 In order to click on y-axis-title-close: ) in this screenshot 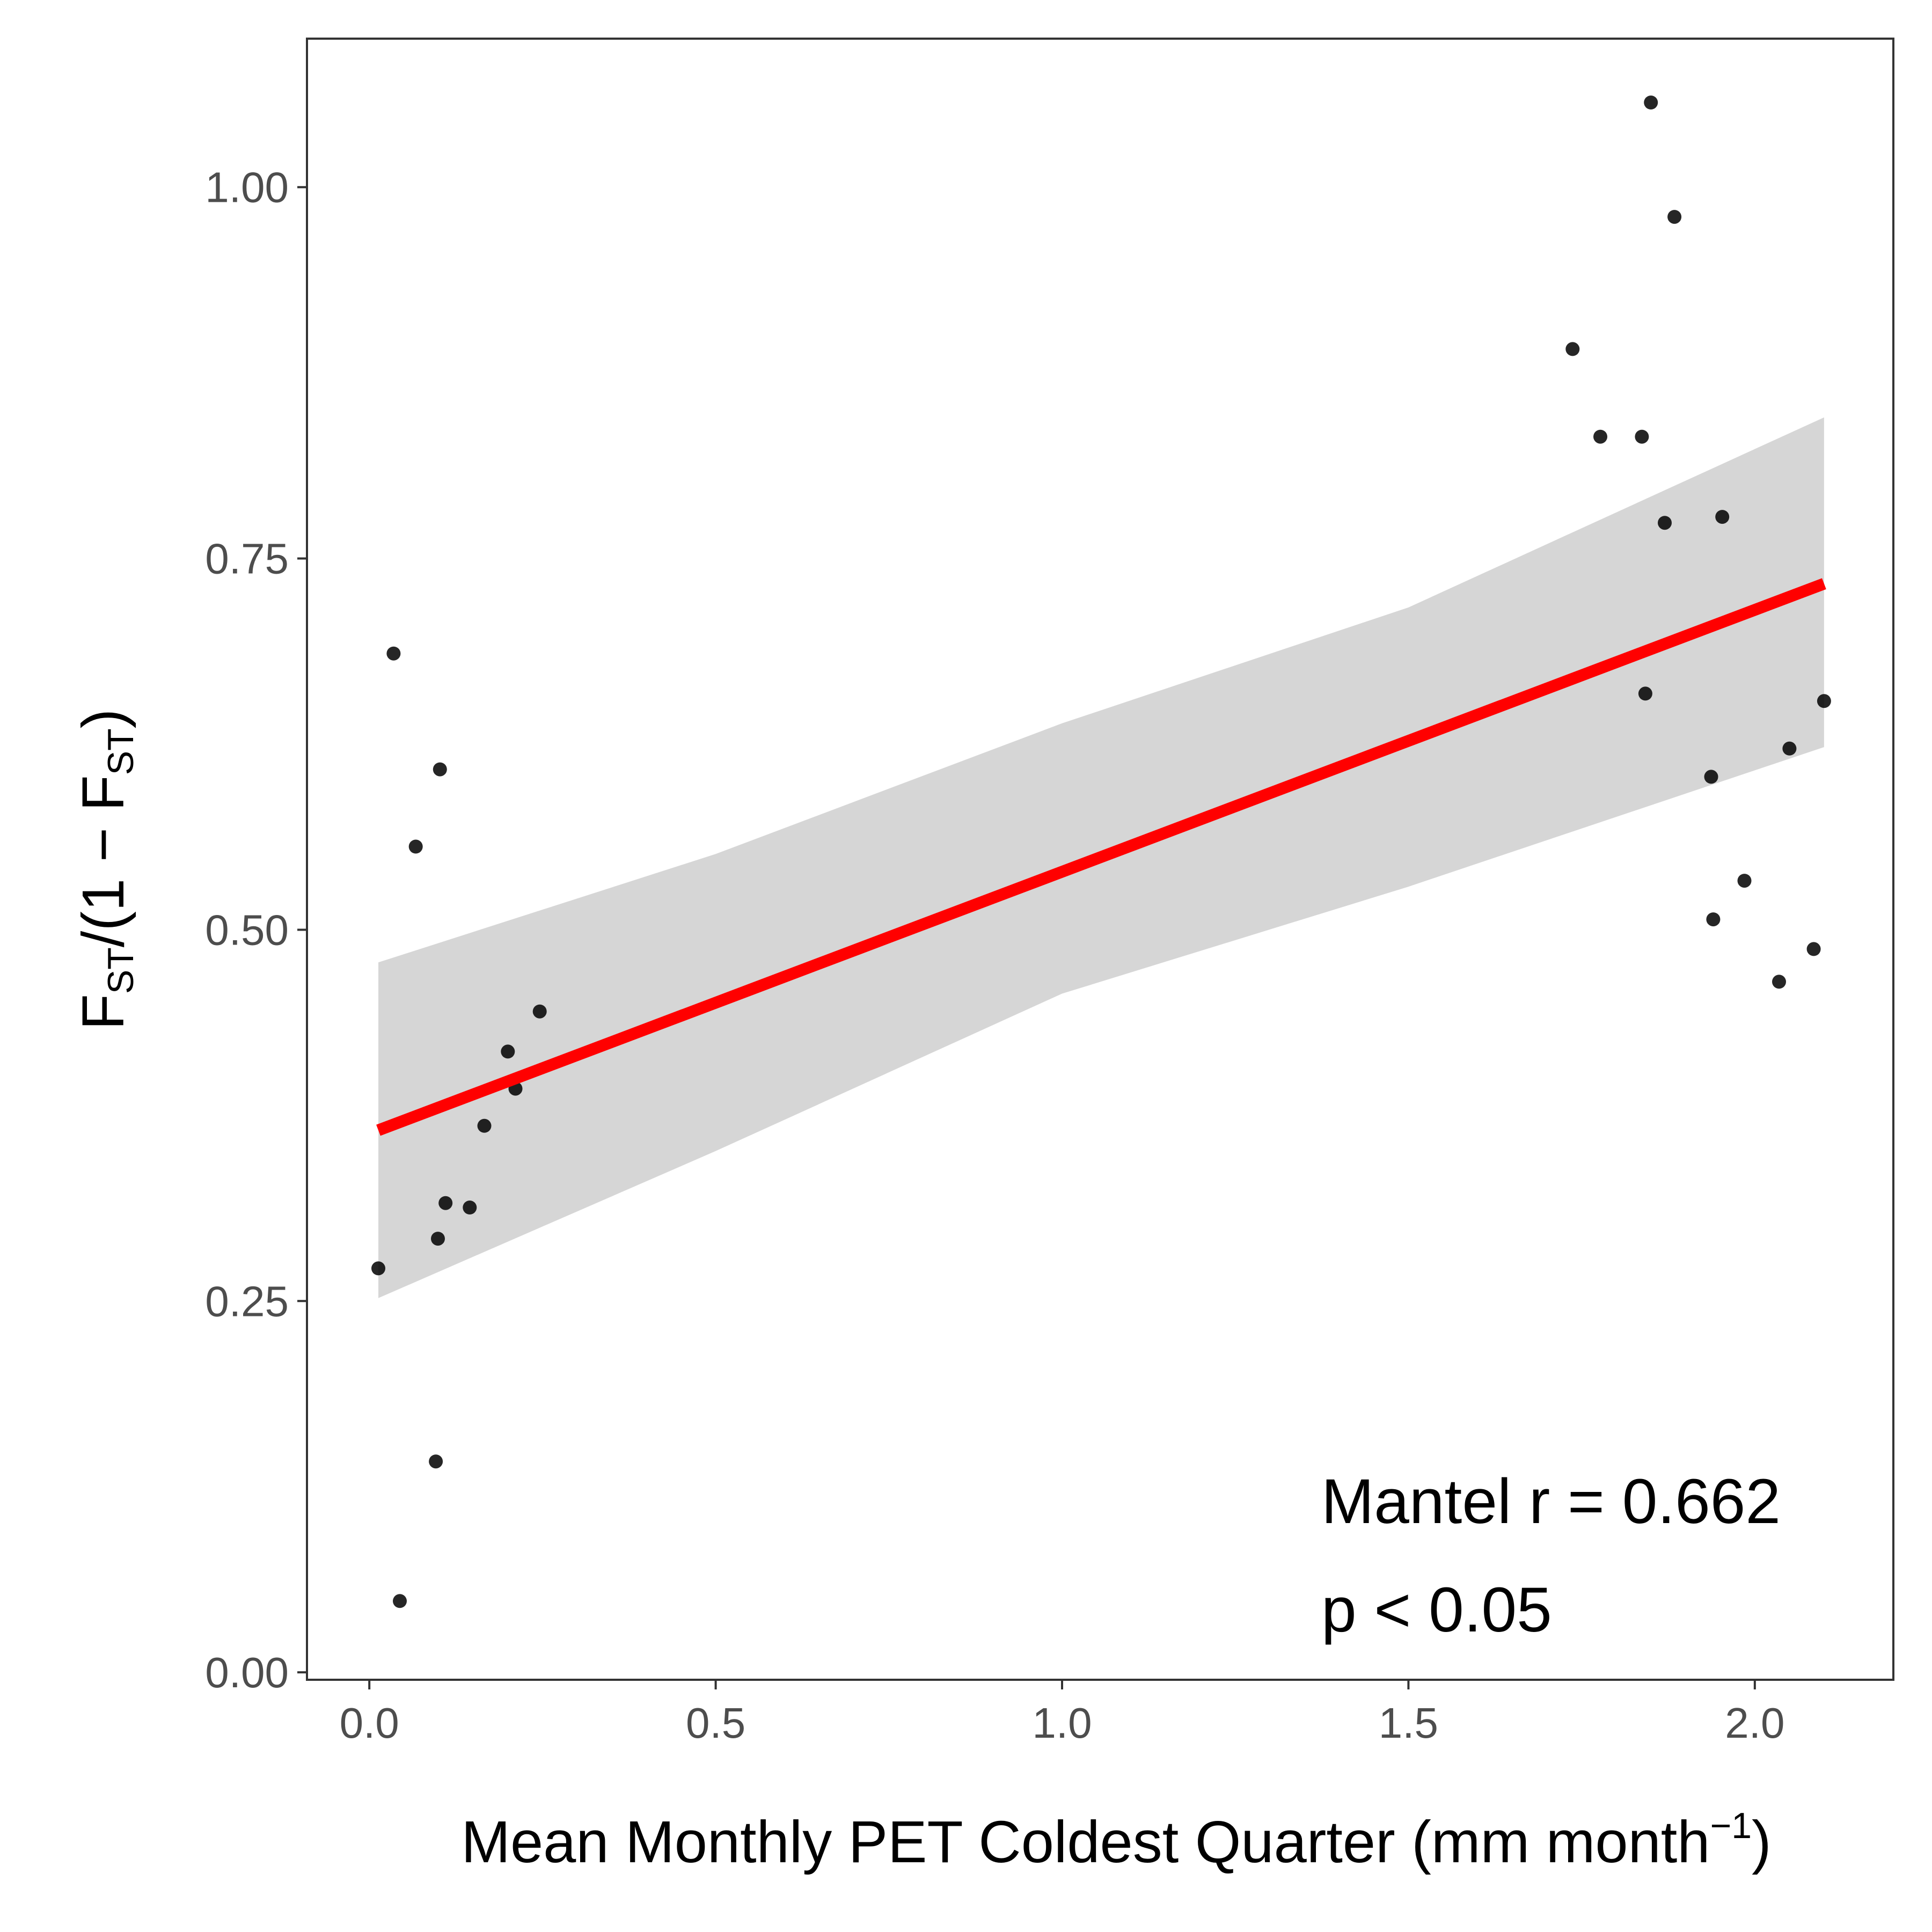, I will do `click(103, 719)`.